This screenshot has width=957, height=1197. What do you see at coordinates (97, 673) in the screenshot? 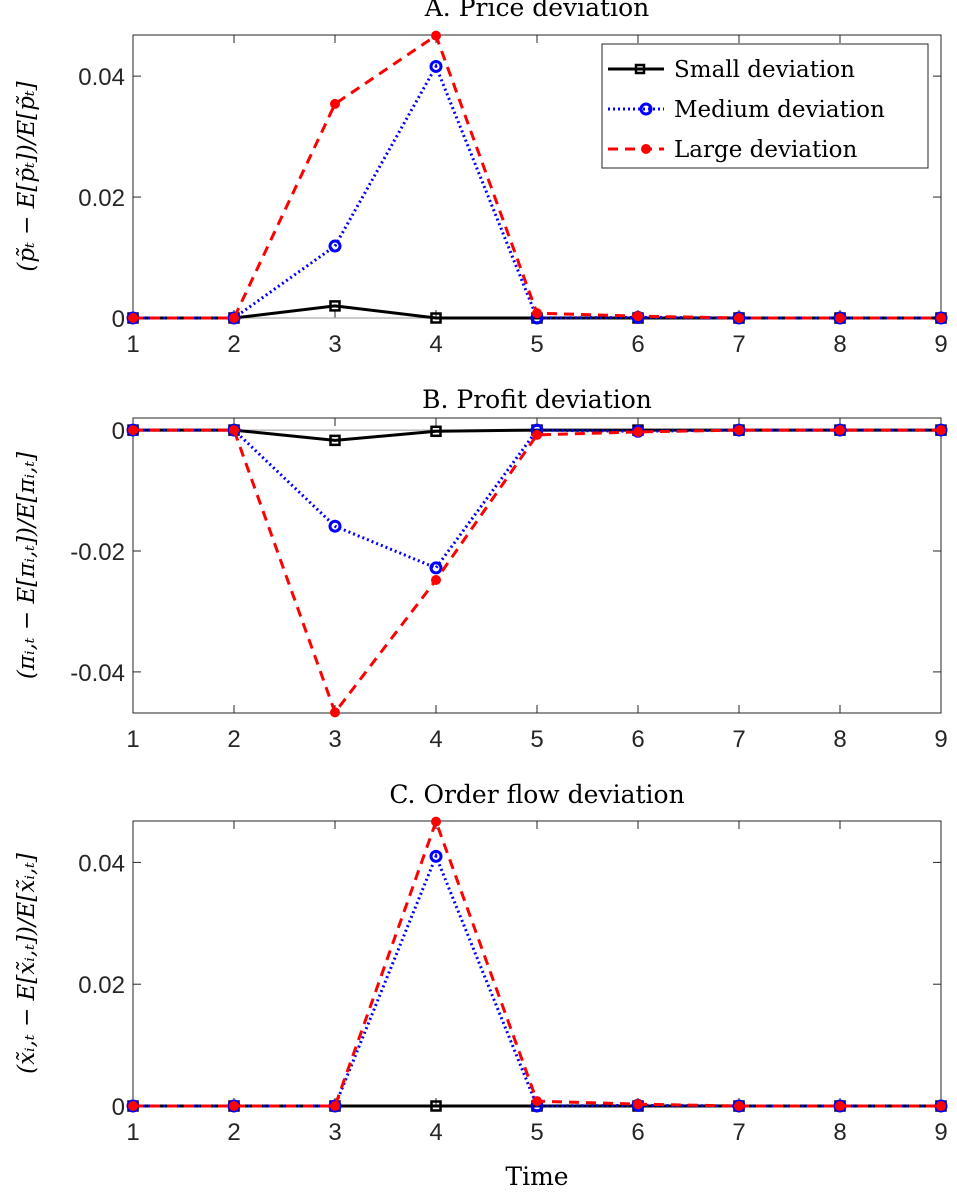
I see `y-tick-label: -0.04` at bounding box center [97, 673].